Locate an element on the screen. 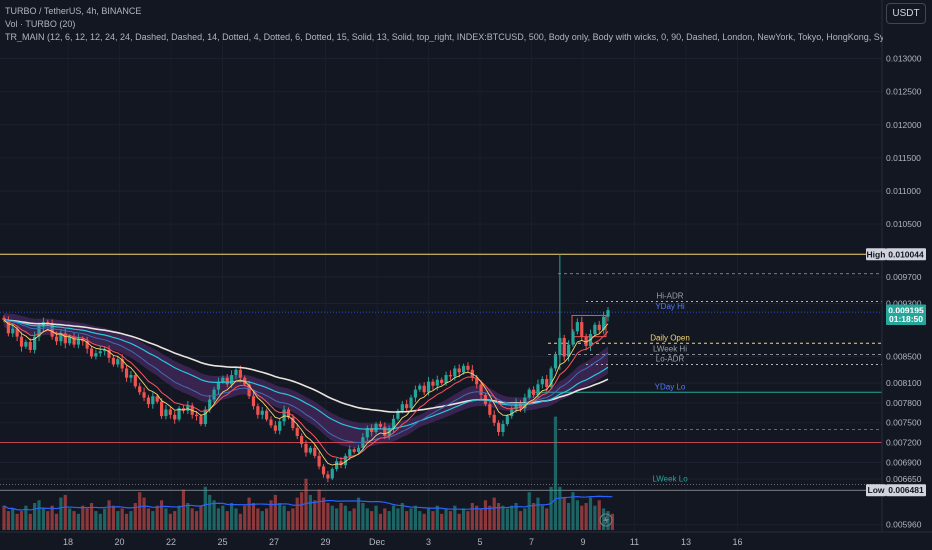 This screenshot has height=550, width=932. high-tag-bg is located at coordinates (876, 254).